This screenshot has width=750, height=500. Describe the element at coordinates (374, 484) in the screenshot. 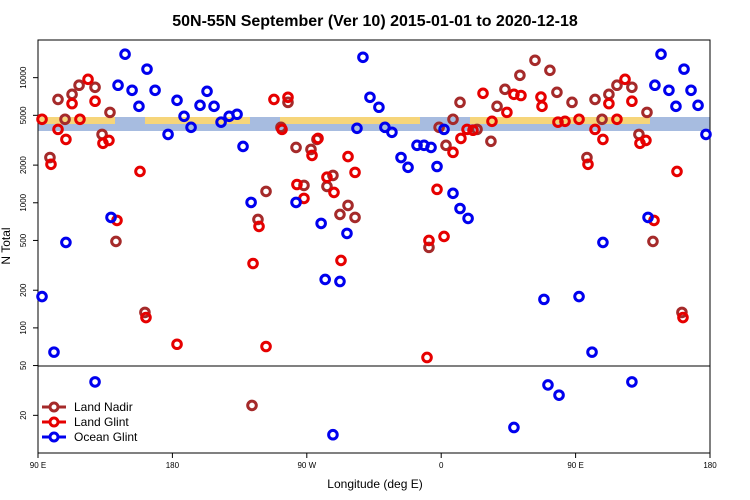

I see `x-axis-label: Longitude (deg E)` at that location.